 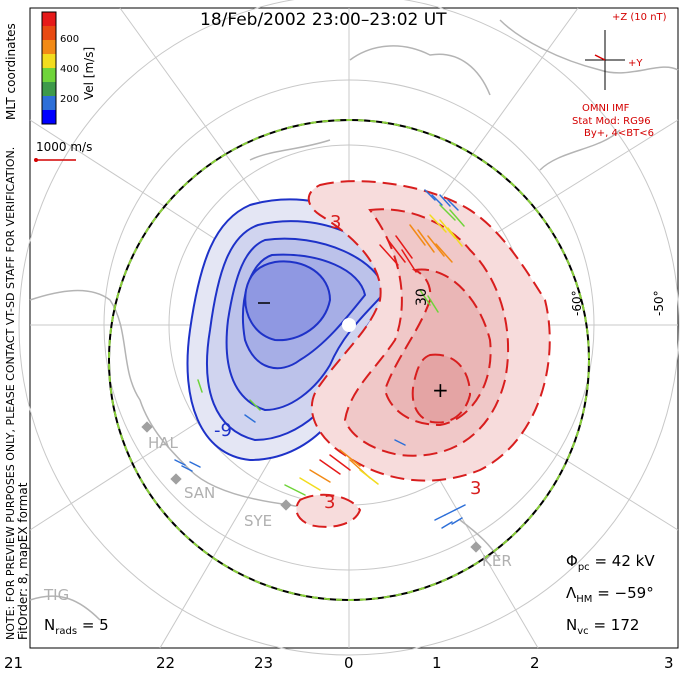 What do you see at coordinates (11, 71) in the screenshot?
I see `coord-label: MLT coordinates` at bounding box center [11, 71].